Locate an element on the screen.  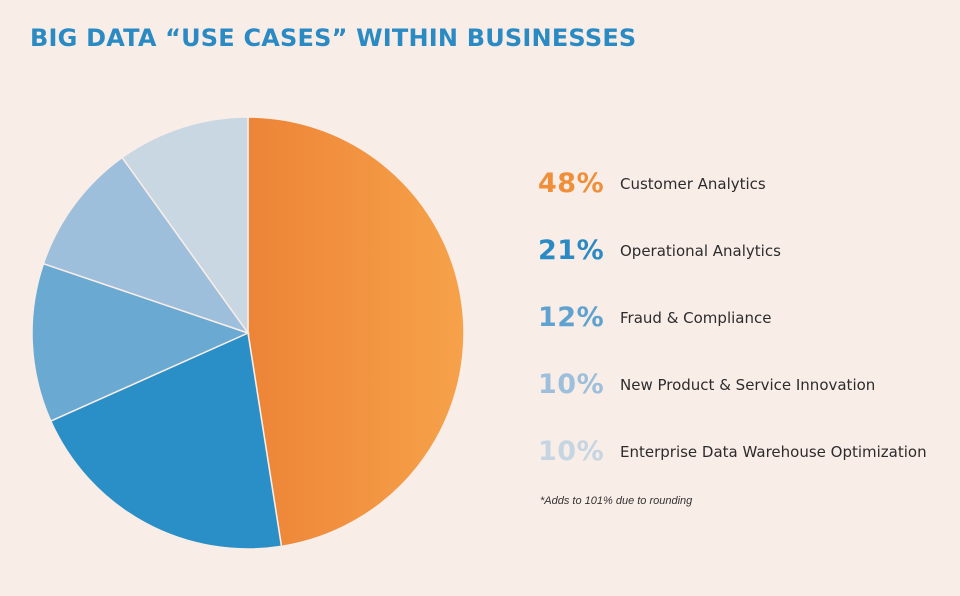
chart-title: BIG DATA “USE CASES” WITHIN BUSINESSES is located at coordinates (333, 38).